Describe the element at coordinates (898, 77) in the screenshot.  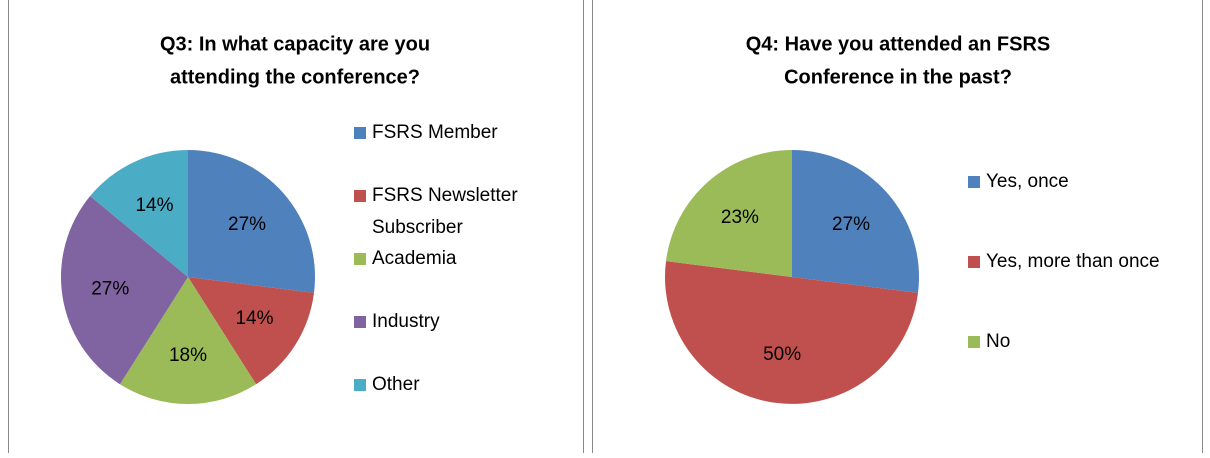
I see `chart-title: Conference in the past?` at that location.